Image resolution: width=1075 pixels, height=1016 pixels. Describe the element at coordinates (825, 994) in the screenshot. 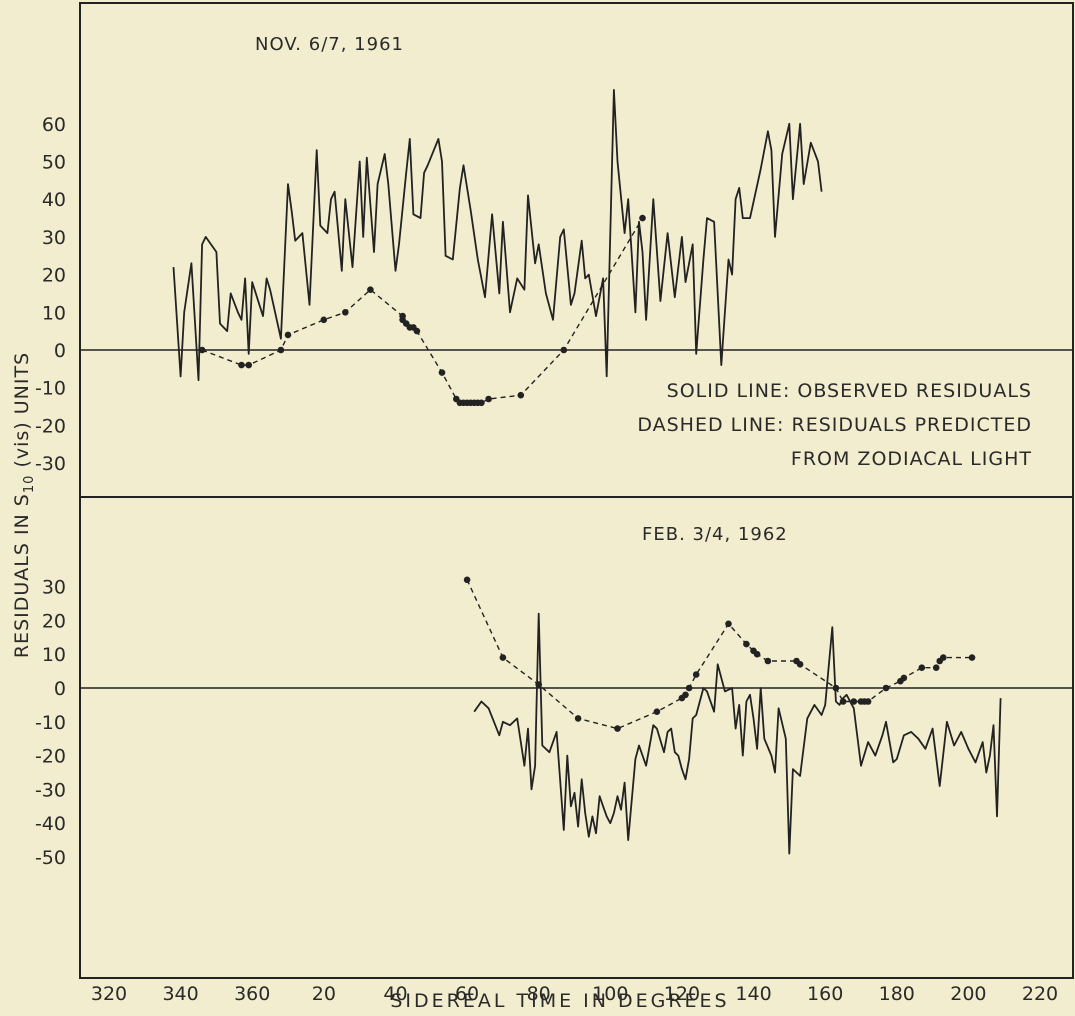

I see `x-tick-label: 160` at that location.